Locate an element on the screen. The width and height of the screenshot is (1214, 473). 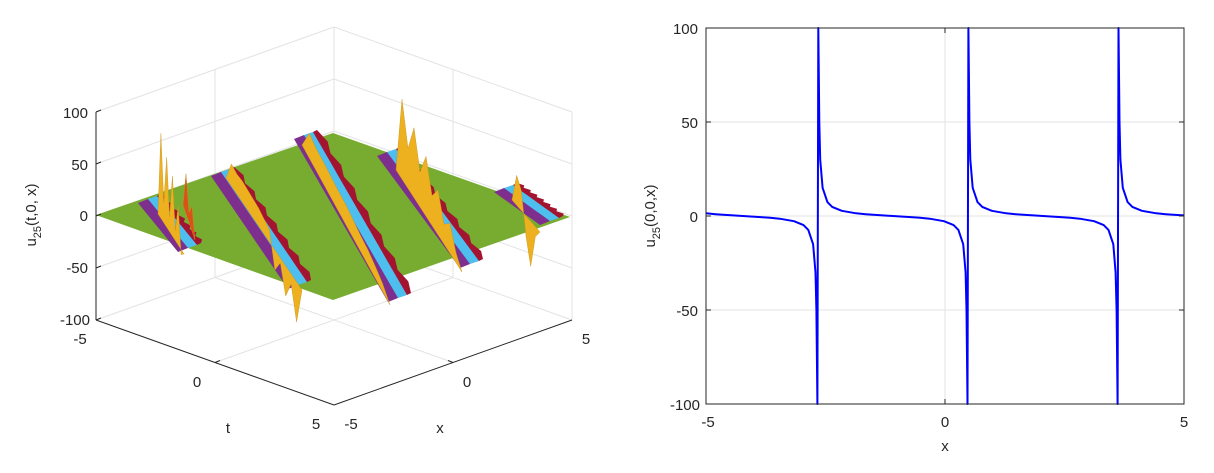
y-tick-label: 100 is located at coordinates (685, 29).